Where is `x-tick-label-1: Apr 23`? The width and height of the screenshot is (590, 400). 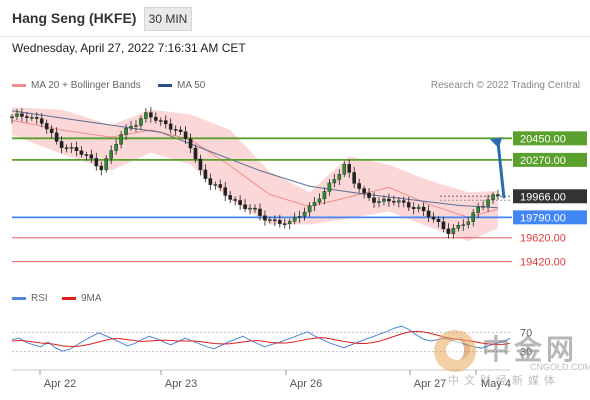 x-tick-label-1: Apr 23 is located at coordinates (181, 384).